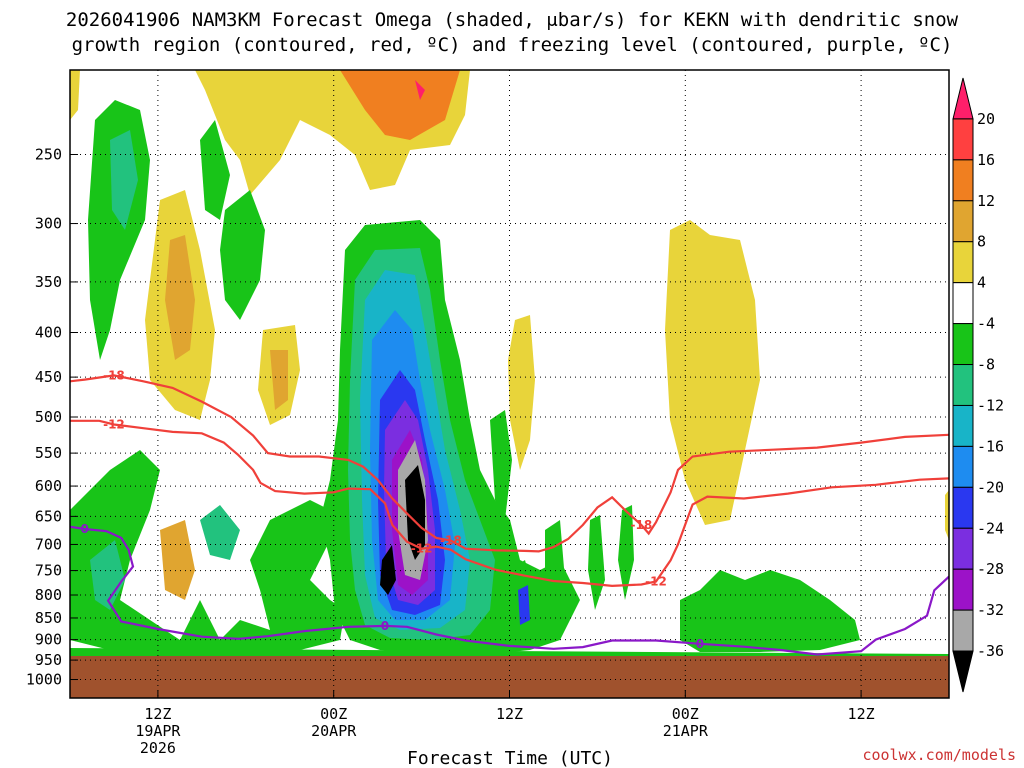 The width and height of the screenshot is (1024, 768). Describe the element at coordinates (158, 748) in the screenshot. I see `x-tick-label: 2026` at that location.